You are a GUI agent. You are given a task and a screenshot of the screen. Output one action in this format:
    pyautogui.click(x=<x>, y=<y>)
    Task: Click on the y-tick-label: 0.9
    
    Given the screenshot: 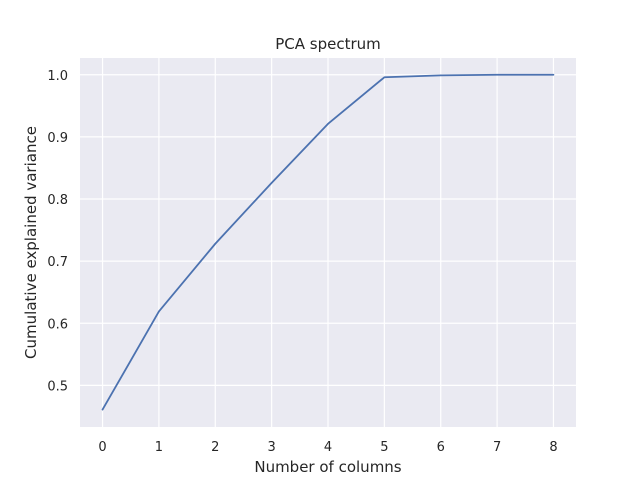 What is the action you would take?
    pyautogui.click(x=57, y=138)
    